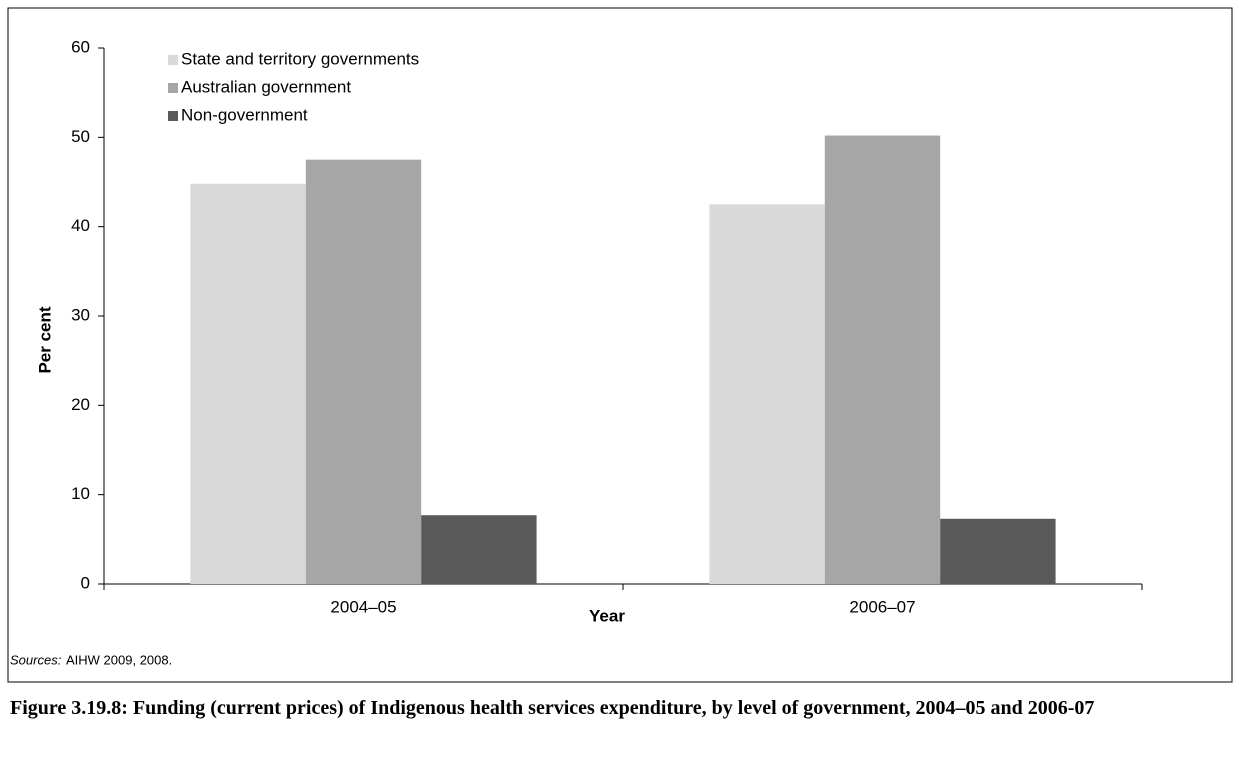 The image size is (1239, 768). I want to click on x-tick-label: 2006–07, so click(882, 606).